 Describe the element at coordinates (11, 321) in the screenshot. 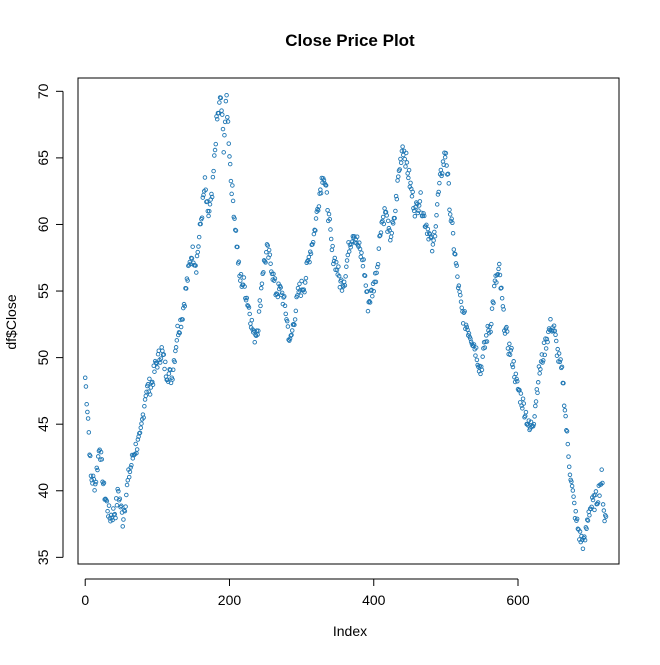

I see `y-axis-label: df$Close` at that location.